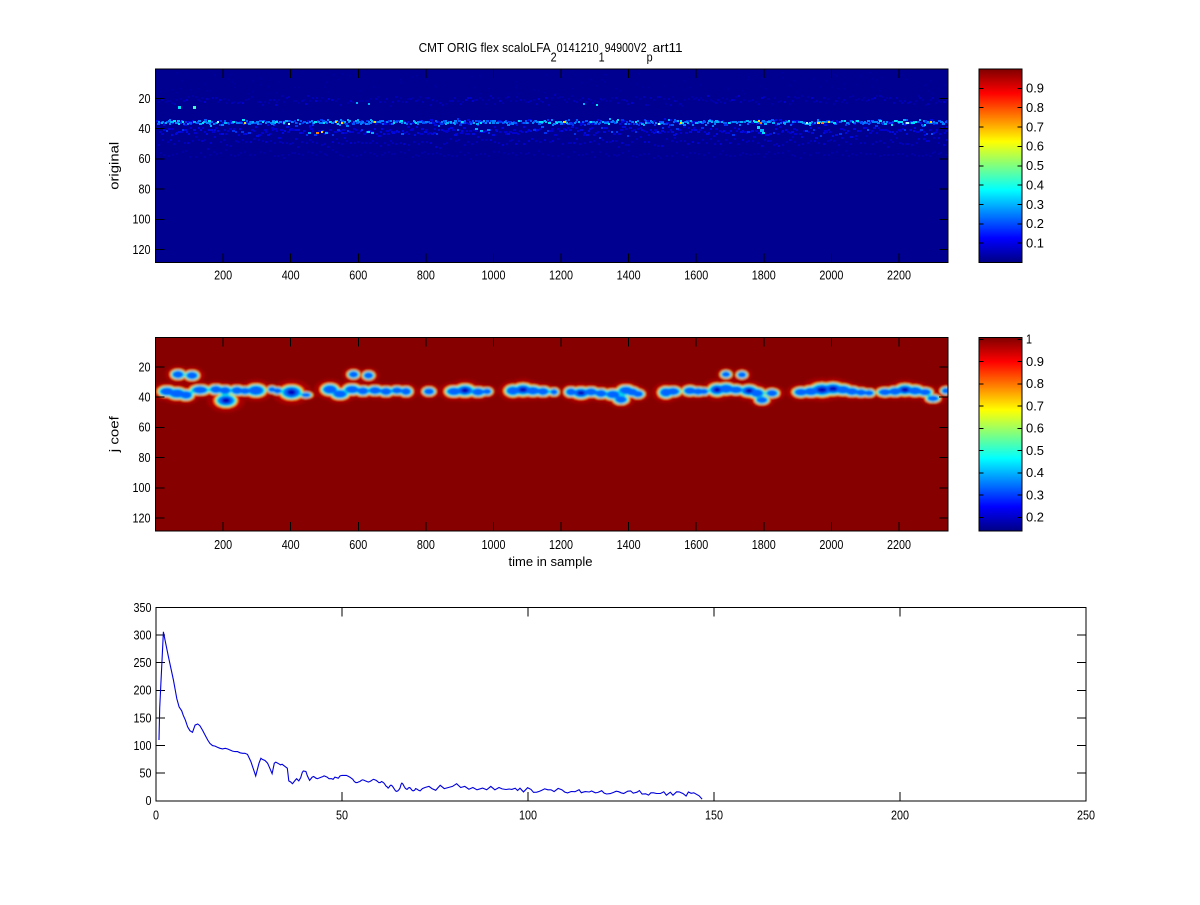  I want to click on svg-text: 350, so click(143, 607).